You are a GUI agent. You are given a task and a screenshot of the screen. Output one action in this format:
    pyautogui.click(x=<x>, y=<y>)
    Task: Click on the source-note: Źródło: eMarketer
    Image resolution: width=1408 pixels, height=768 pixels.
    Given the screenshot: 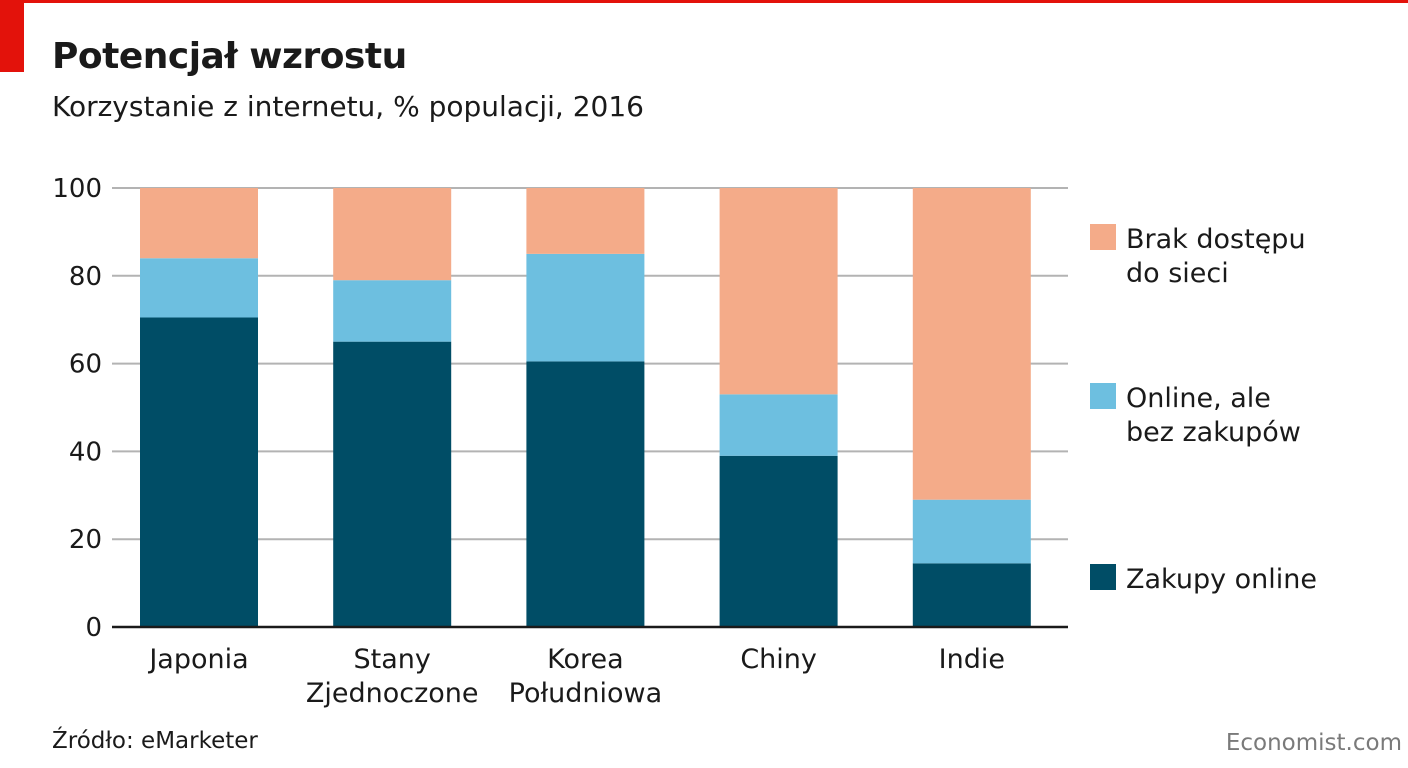 What is the action you would take?
    pyautogui.click(x=155, y=741)
    